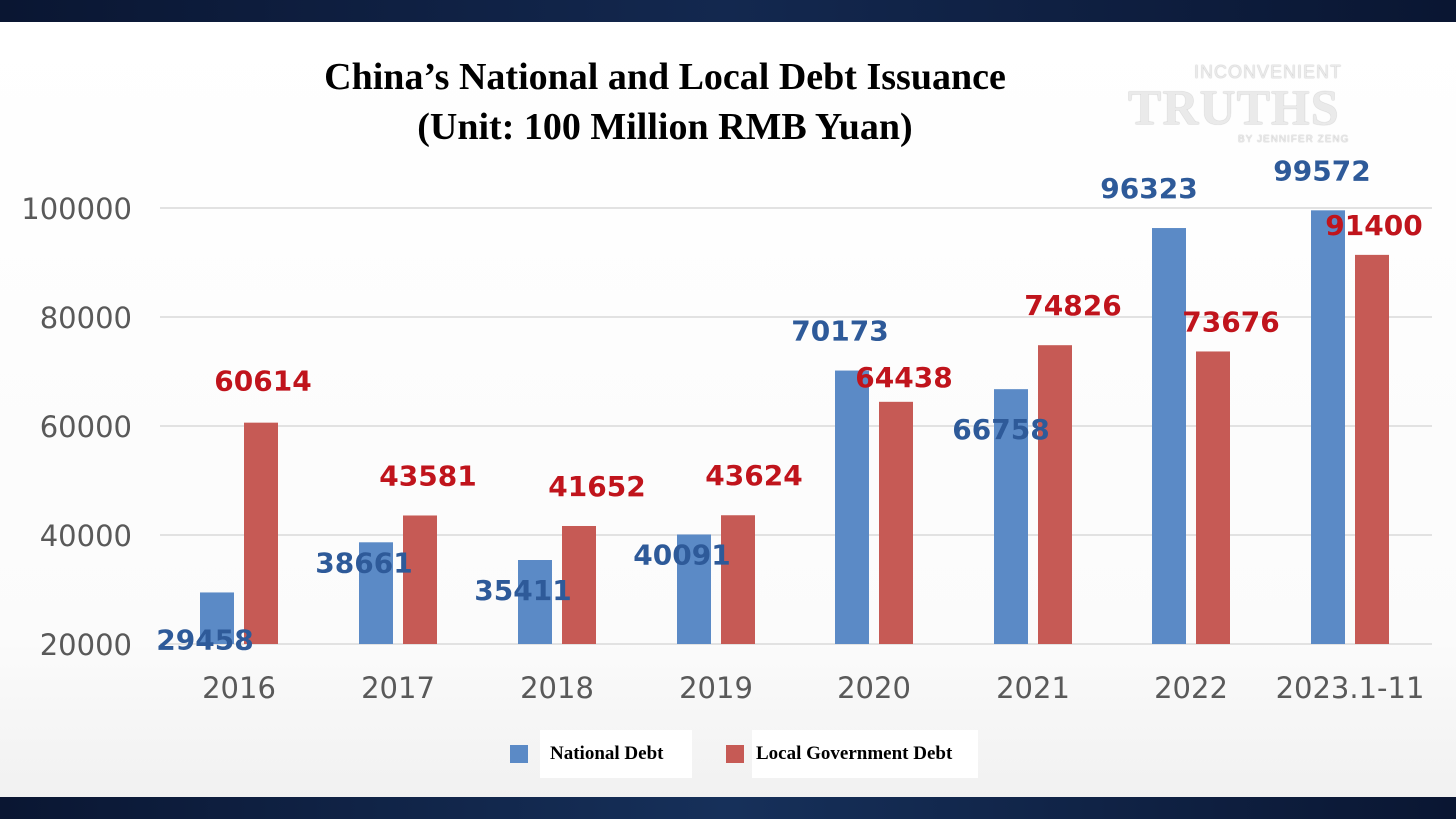  Describe the element at coordinates (1033, 688) in the screenshot. I see `x-tick-label: 2021` at that location.